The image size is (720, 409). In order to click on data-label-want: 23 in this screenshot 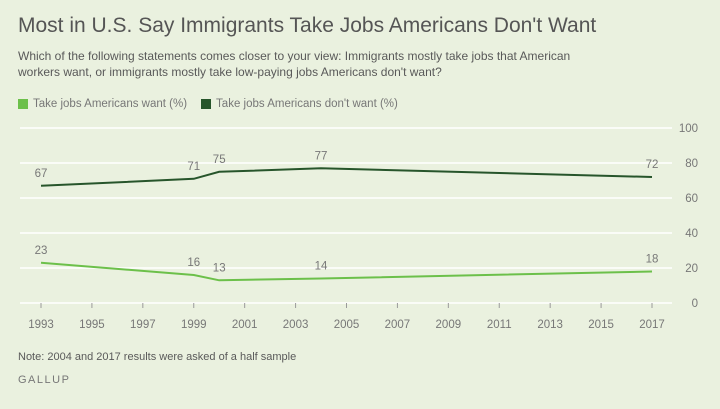, I will do `click(41, 251)`.